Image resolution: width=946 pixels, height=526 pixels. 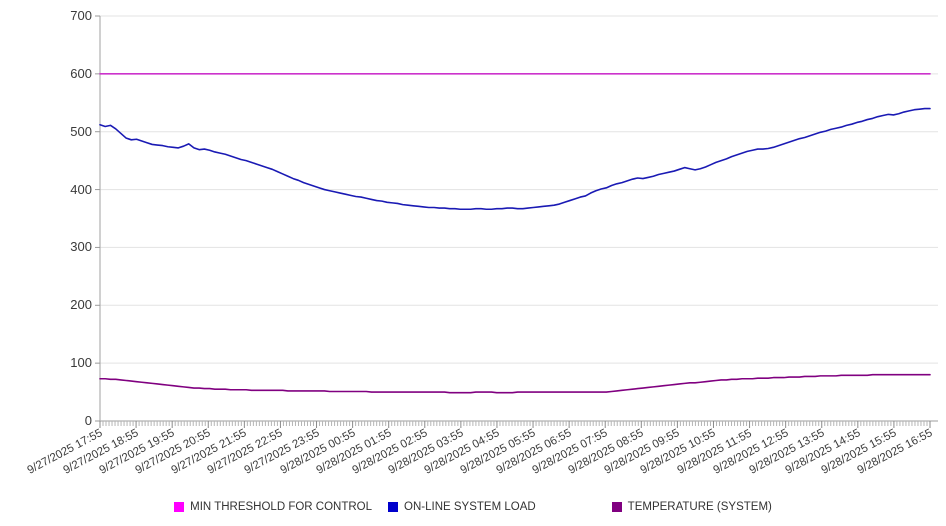 I want to click on legend-swatch-online-system-load, so click(x=393, y=507).